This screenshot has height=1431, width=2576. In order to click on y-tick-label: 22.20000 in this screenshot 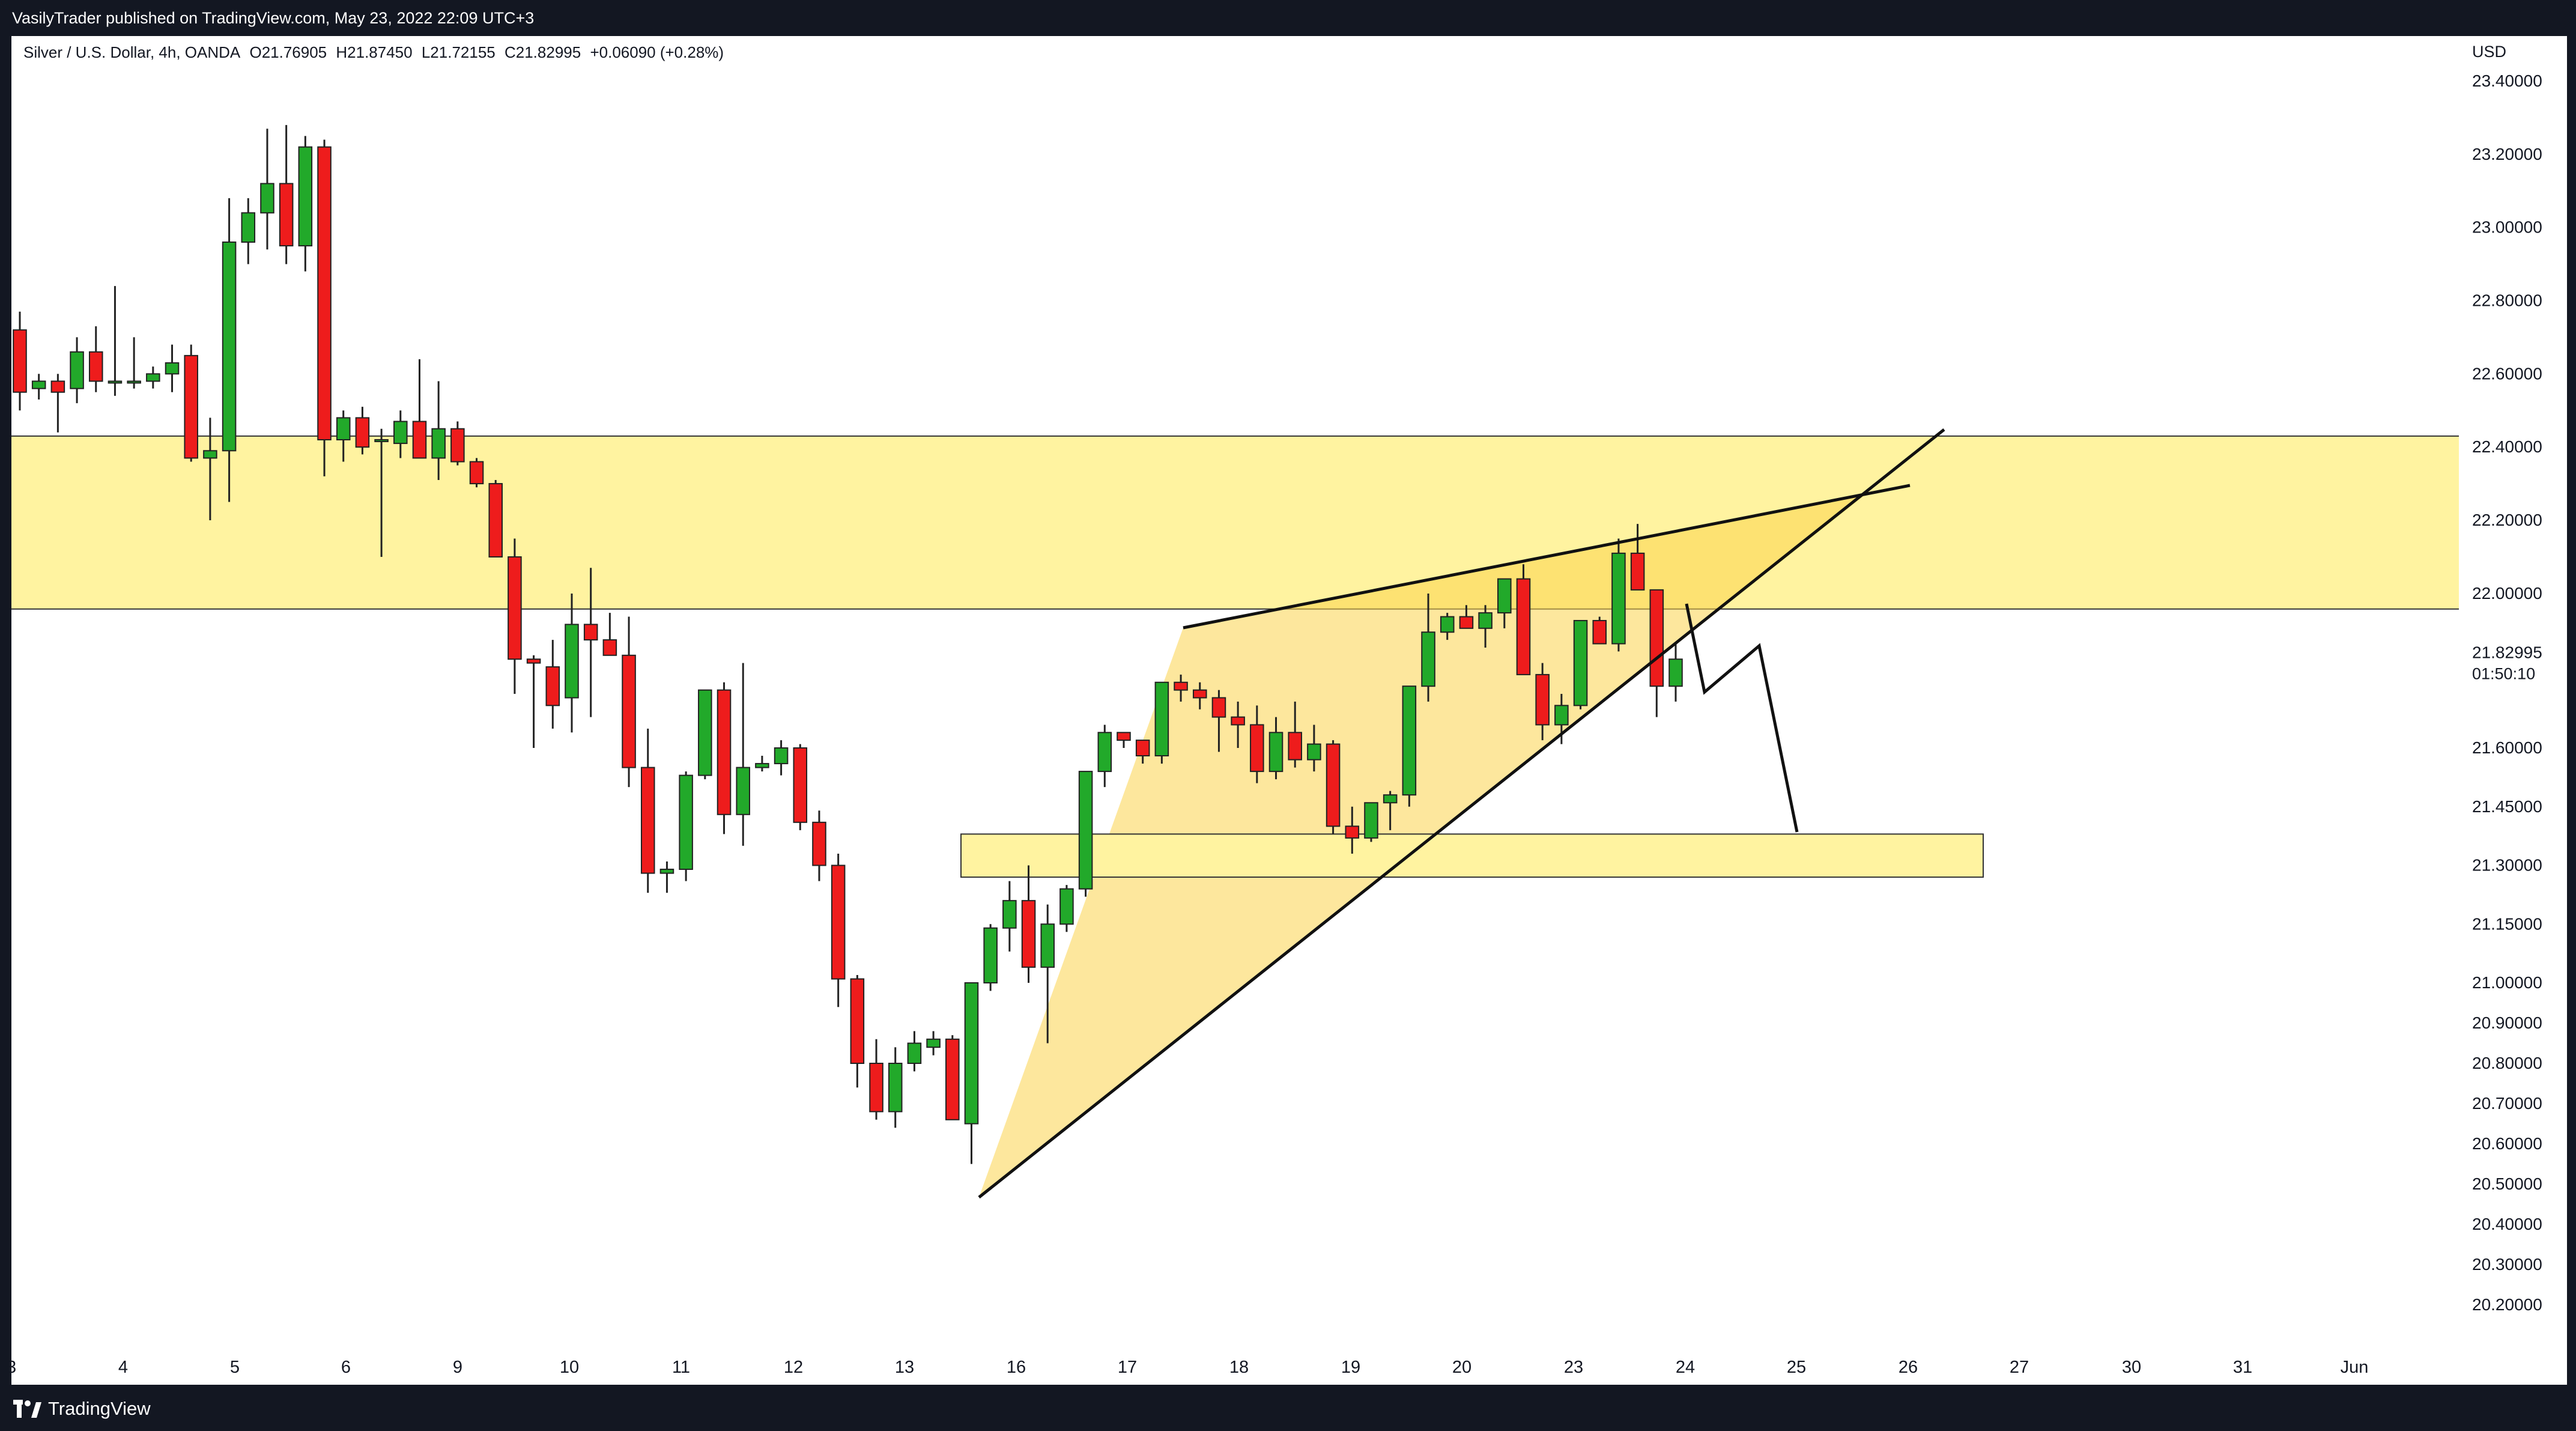, I will do `click(2507, 520)`.